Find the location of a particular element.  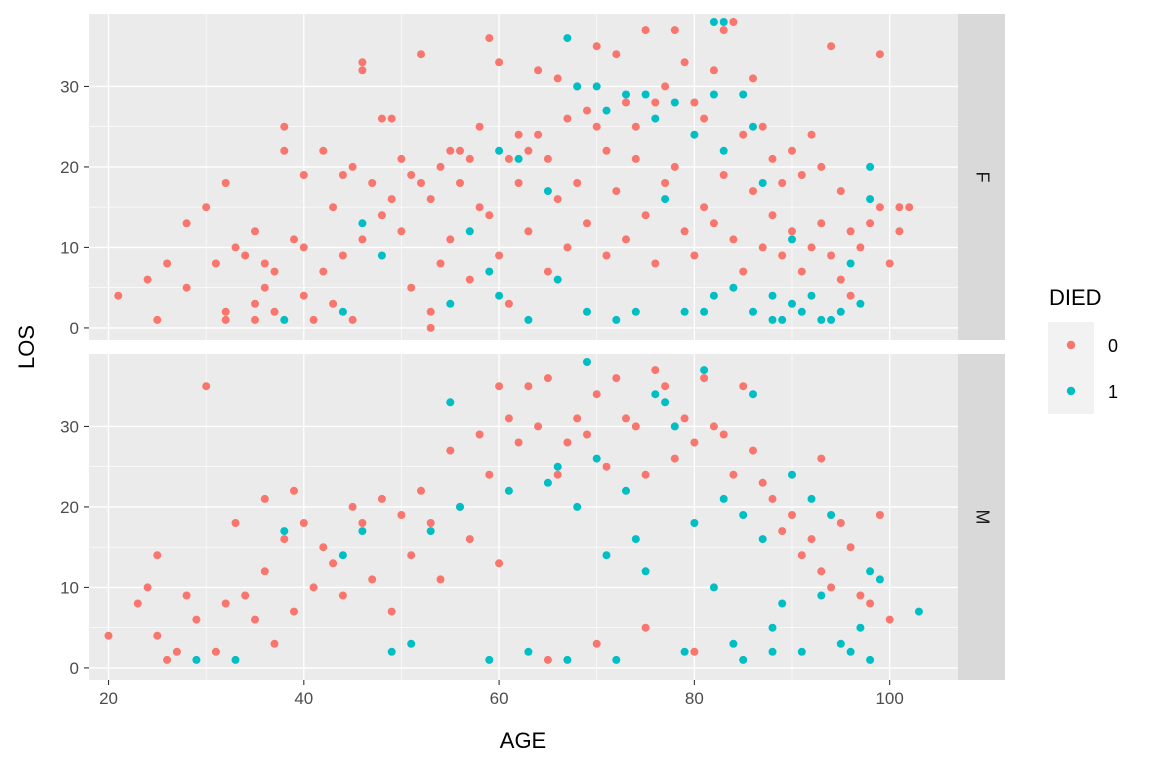

panel-m-y-ticks: 0 10 20 30 is located at coordinates (74, 547).